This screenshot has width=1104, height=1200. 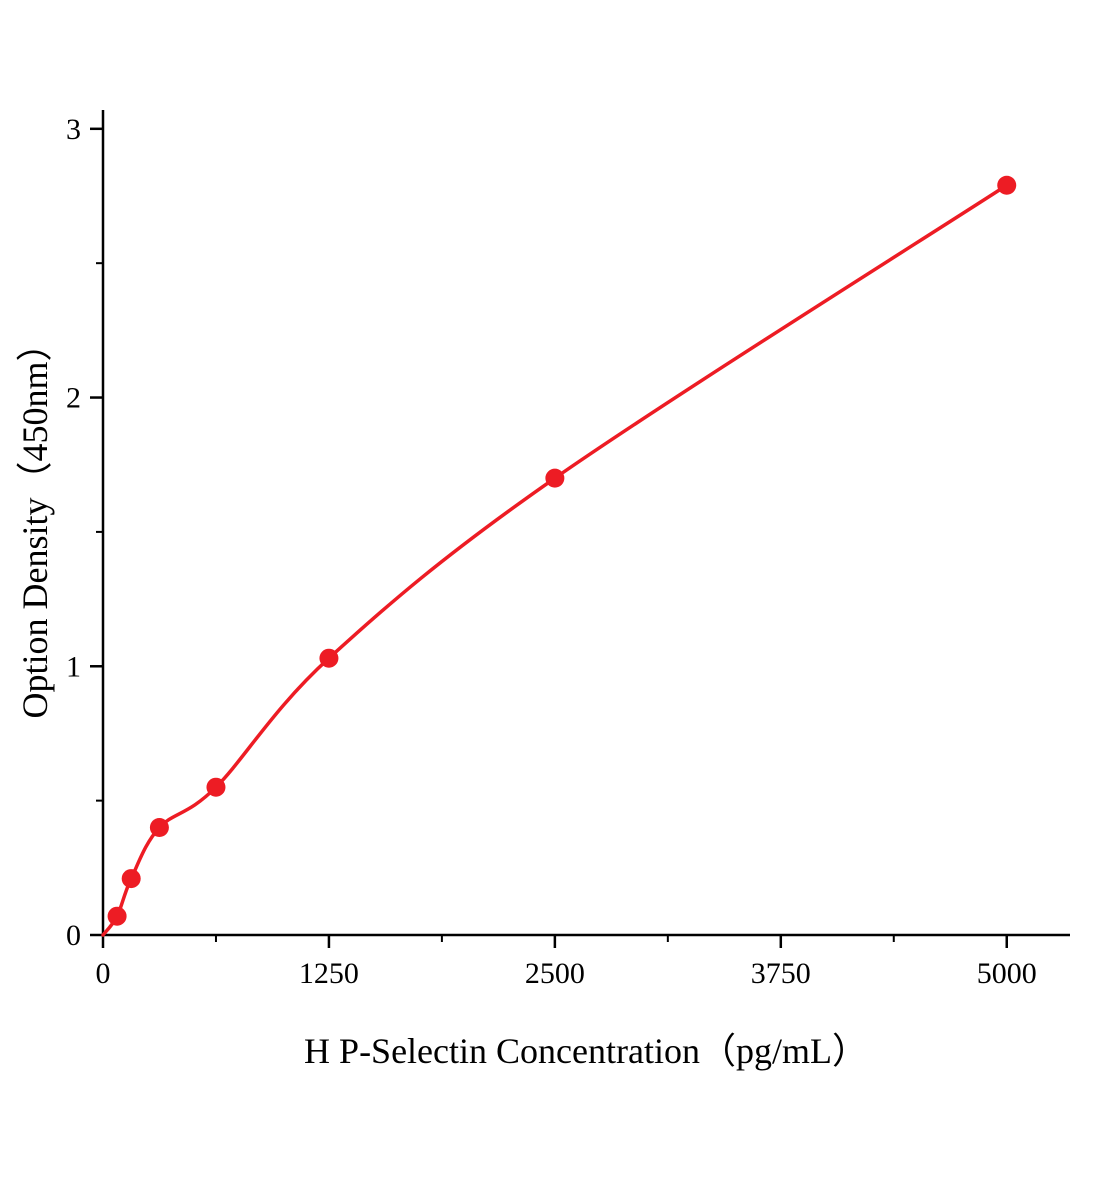 I want to click on x-tick-label: 5000, so click(x=1007, y=973).